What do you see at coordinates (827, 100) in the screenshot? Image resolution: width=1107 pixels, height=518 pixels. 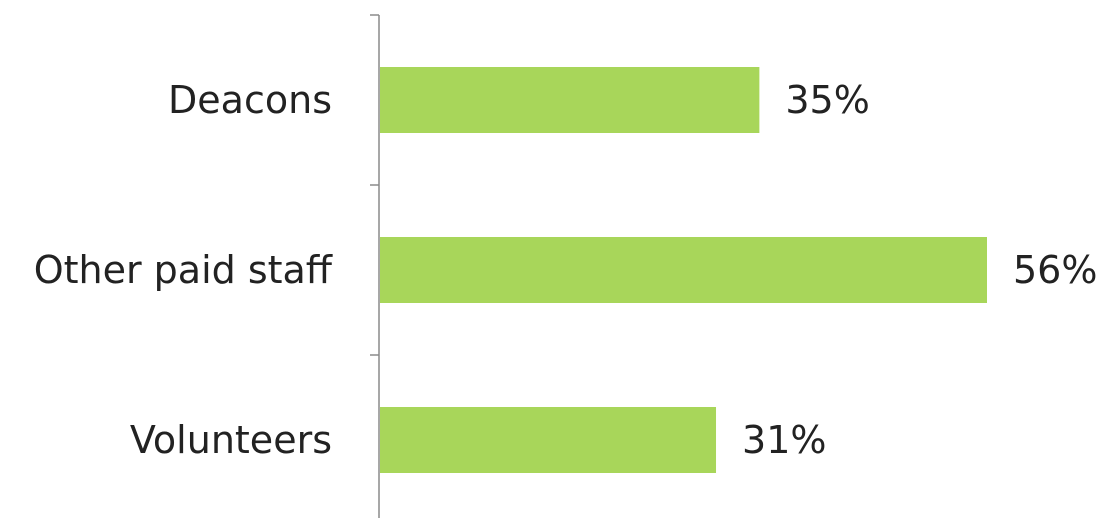 I see `value-label: 35%` at bounding box center [827, 100].